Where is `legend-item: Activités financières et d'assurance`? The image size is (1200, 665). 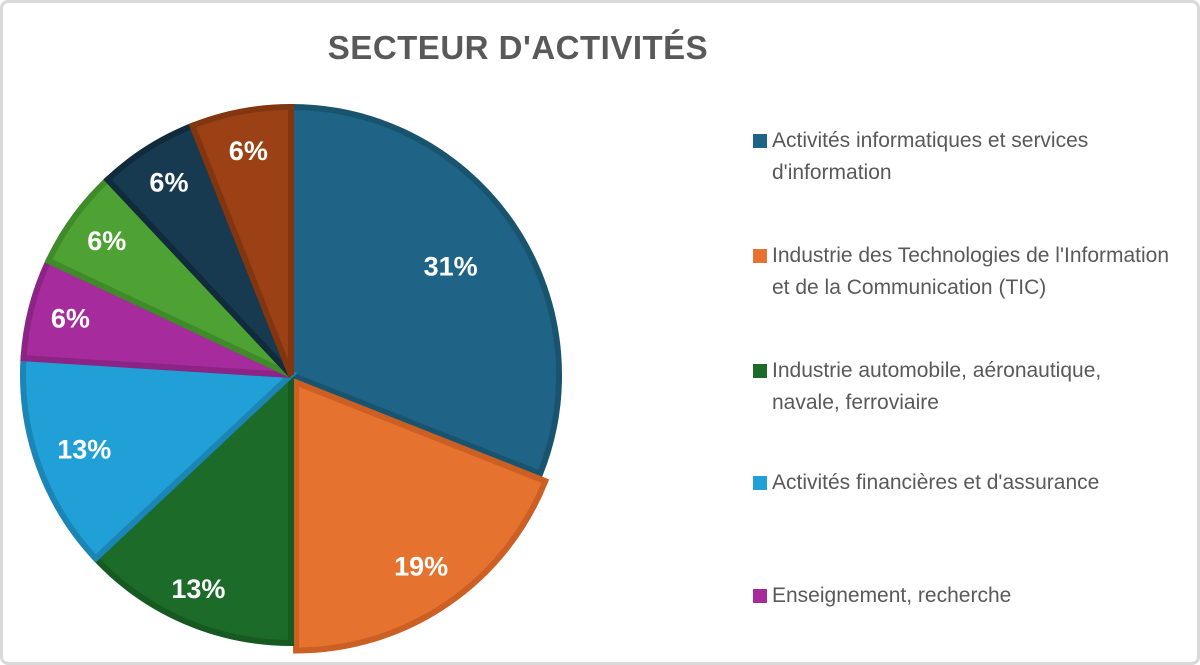 legend-item: Activités financières et d'assurance is located at coordinates (963, 483).